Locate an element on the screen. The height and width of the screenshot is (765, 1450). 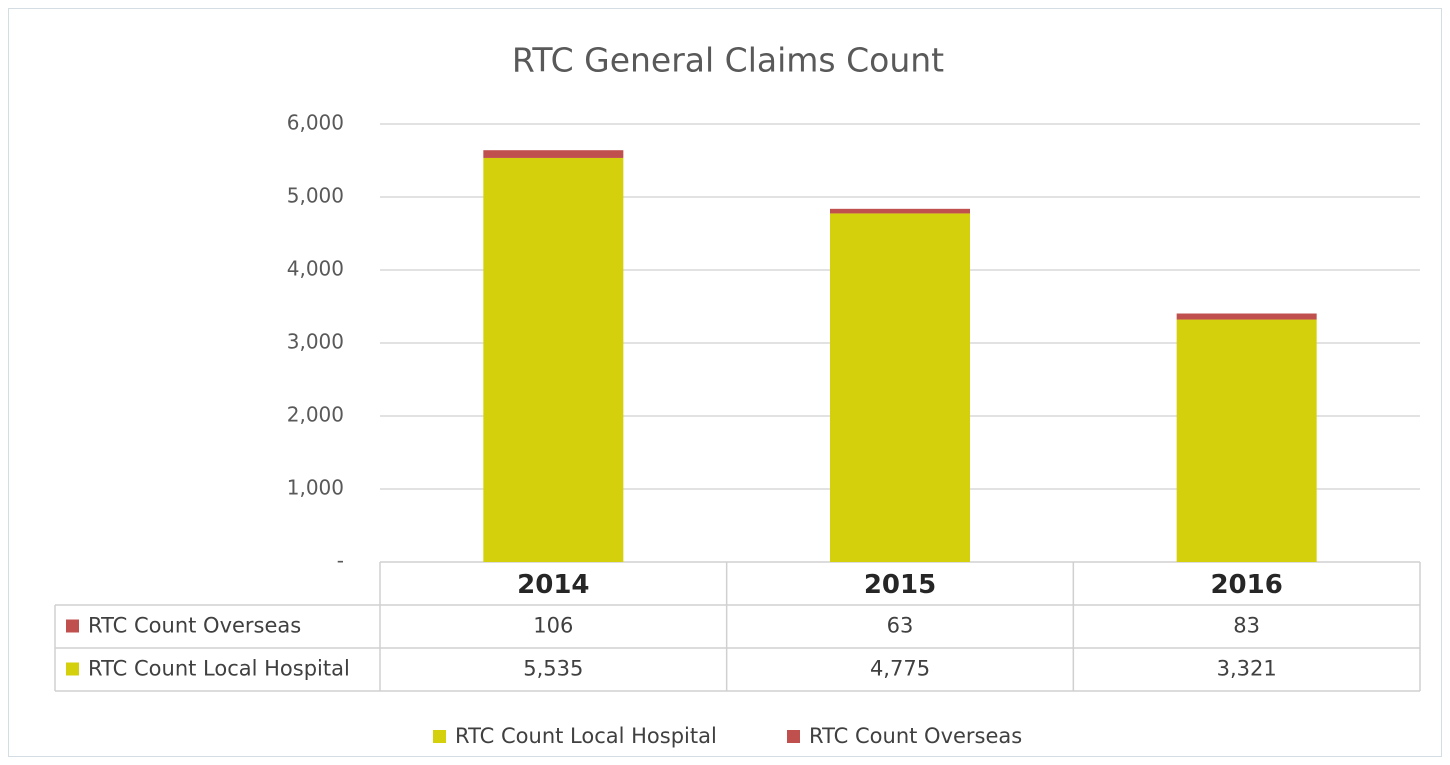
table-value: 106 is located at coordinates (553, 626).